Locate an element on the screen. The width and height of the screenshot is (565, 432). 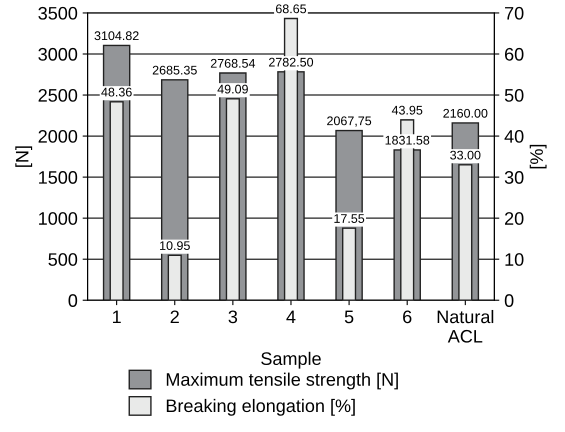
data-label: 2067,75 is located at coordinates (349, 121).